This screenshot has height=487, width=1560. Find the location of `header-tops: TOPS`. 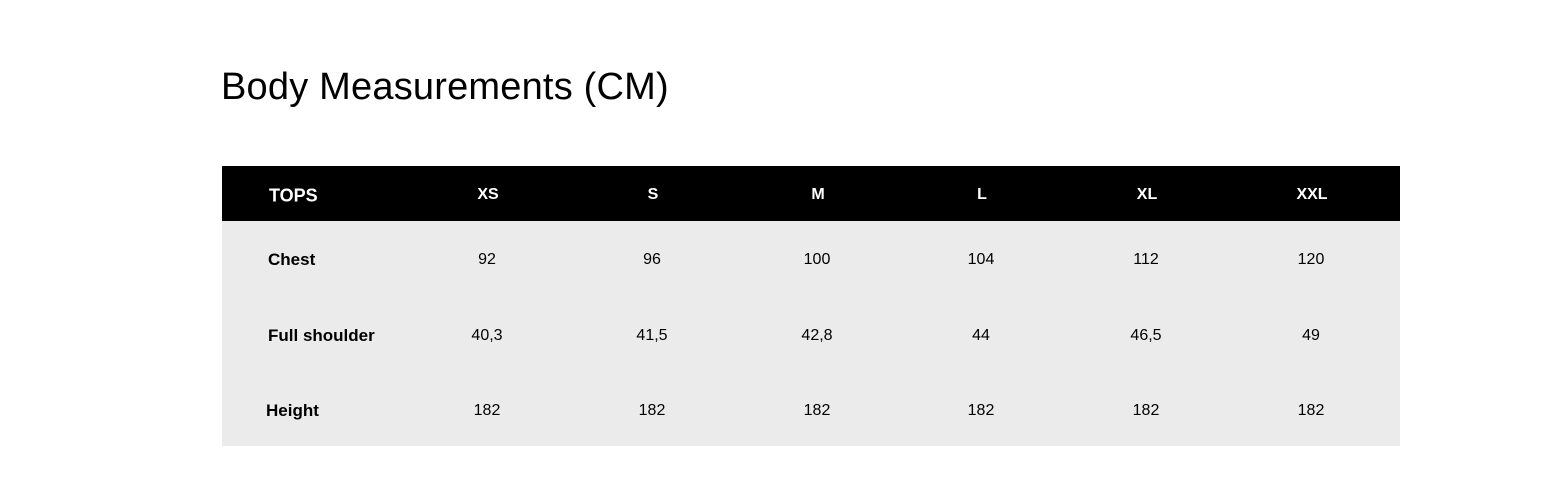

header-tops: TOPS is located at coordinates (293, 195).